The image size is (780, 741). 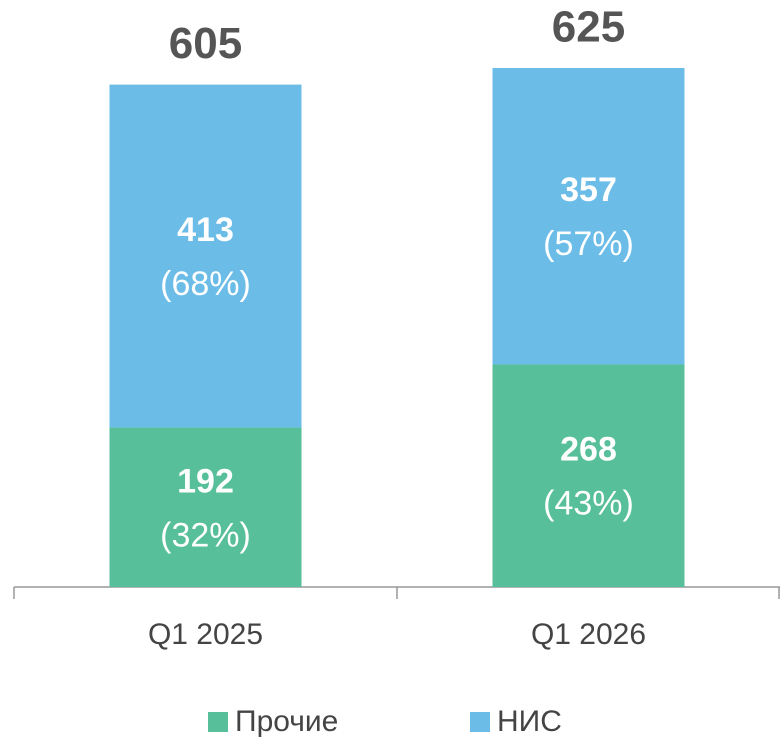 I want to click on legend-label: Прочие, so click(x=286, y=721).